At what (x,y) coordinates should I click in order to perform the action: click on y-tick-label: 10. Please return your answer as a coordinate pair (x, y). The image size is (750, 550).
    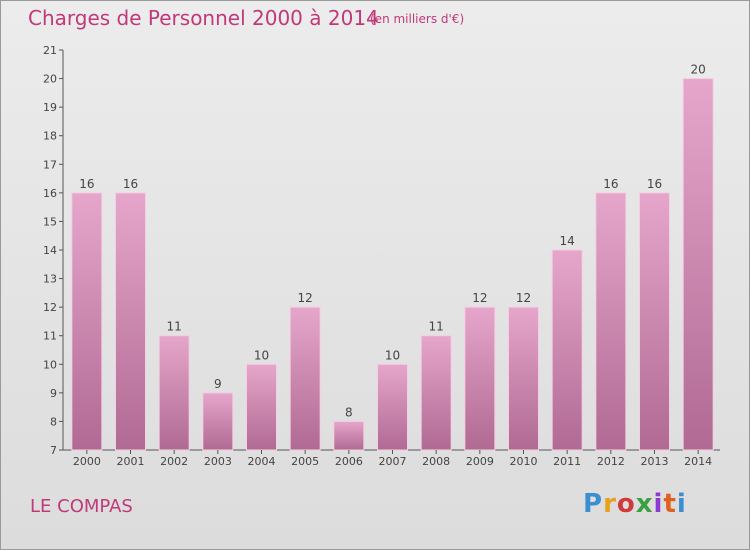
    Looking at the image, I should click on (50, 364).